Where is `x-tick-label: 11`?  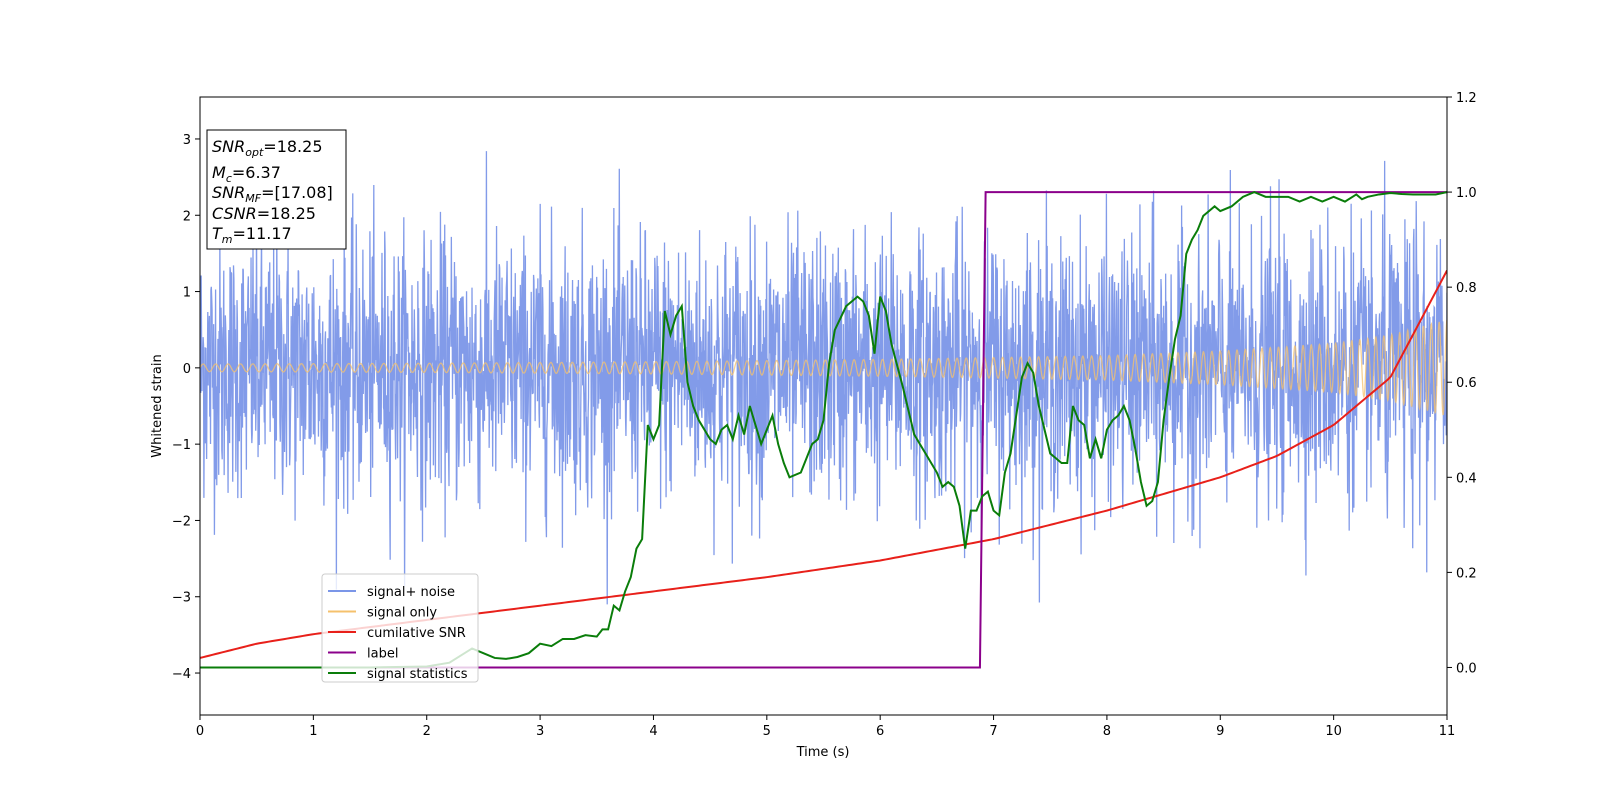 x-tick-label: 11 is located at coordinates (1447, 731).